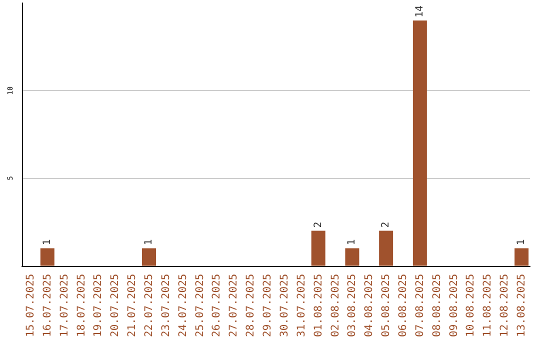 The image size is (540, 340). What do you see at coordinates (522, 306) in the screenshot?
I see `x-tick-label: 13.08.2025` at bounding box center [522, 306].